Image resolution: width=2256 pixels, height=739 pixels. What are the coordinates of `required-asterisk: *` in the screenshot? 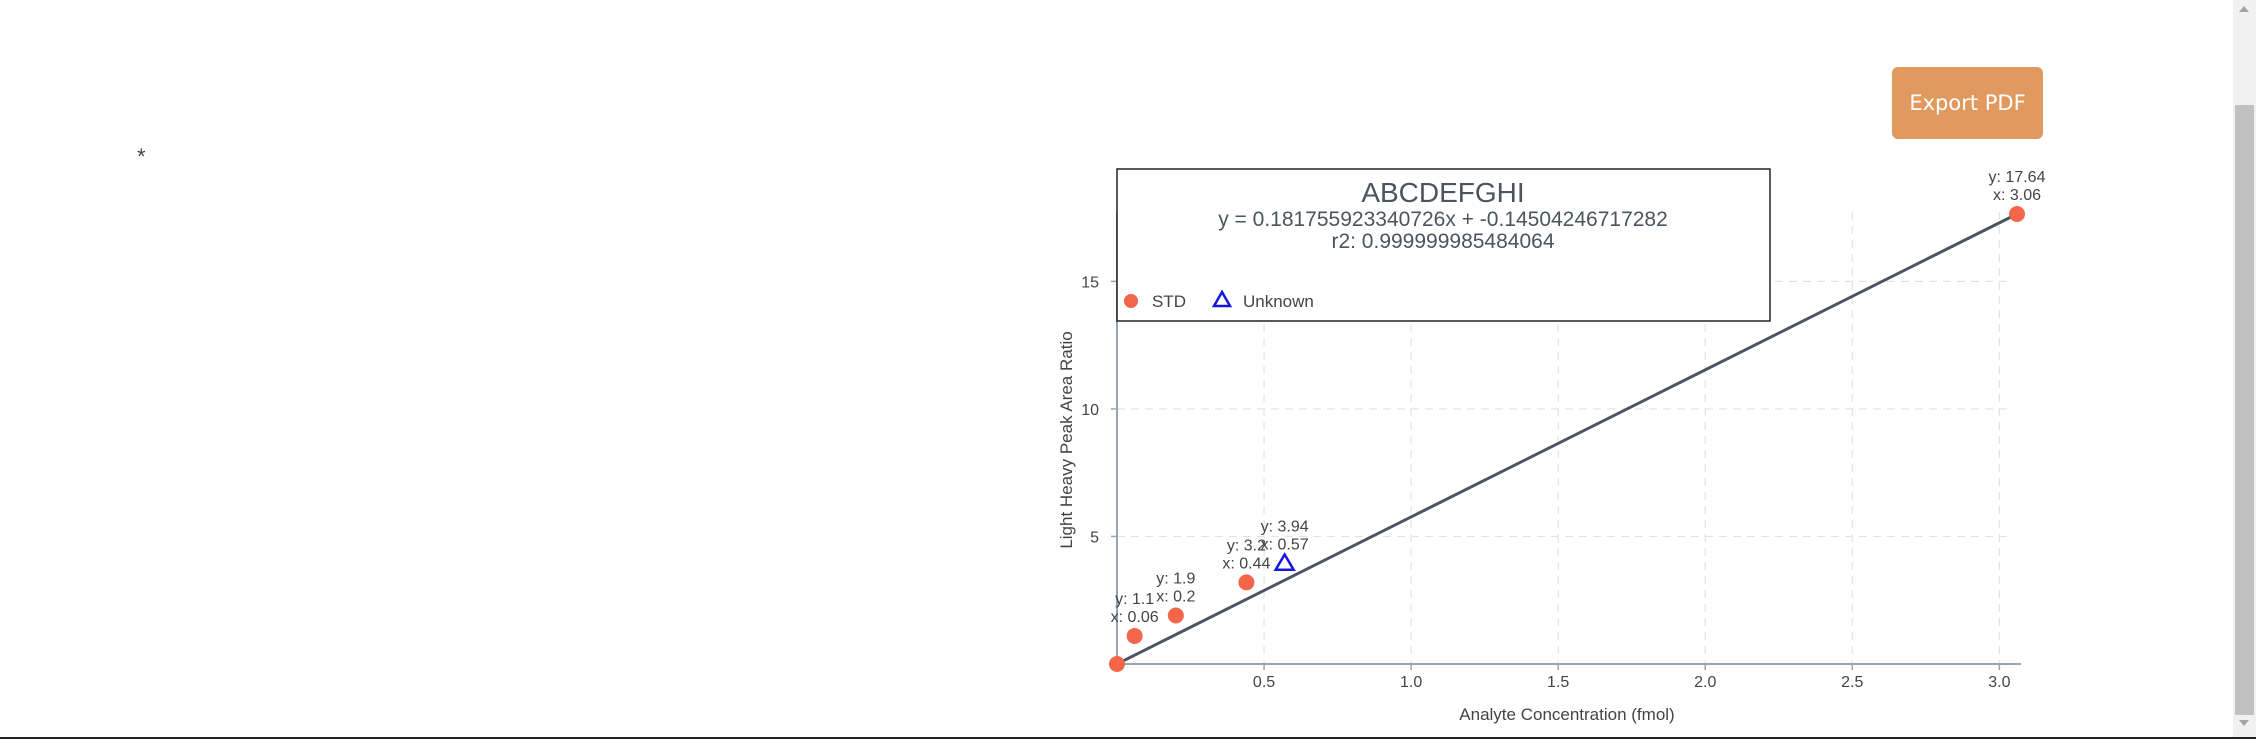 It's located at (141, 156).